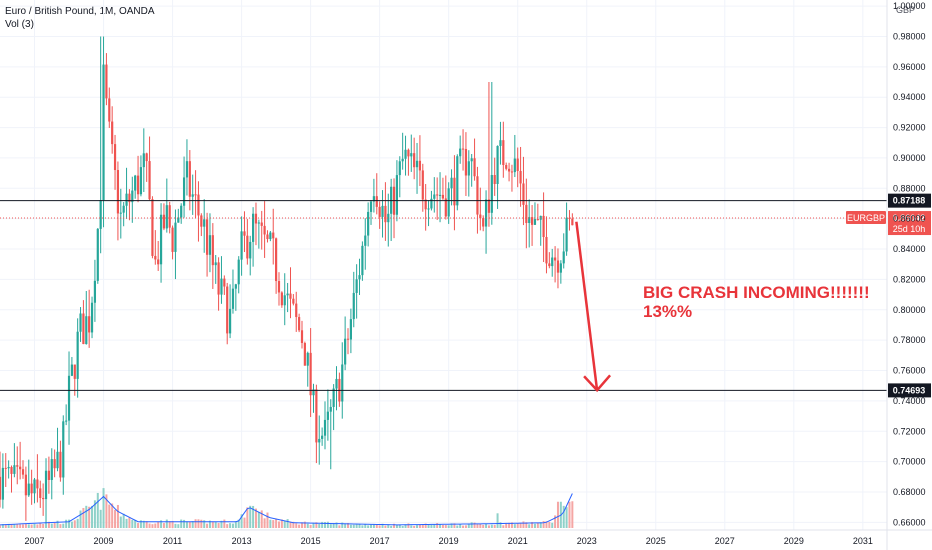 This screenshot has width=932, height=550. What do you see at coordinates (19, 24) in the screenshot?
I see `volume-indicator-label: Vol (3)` at bounding box center [19, 24].